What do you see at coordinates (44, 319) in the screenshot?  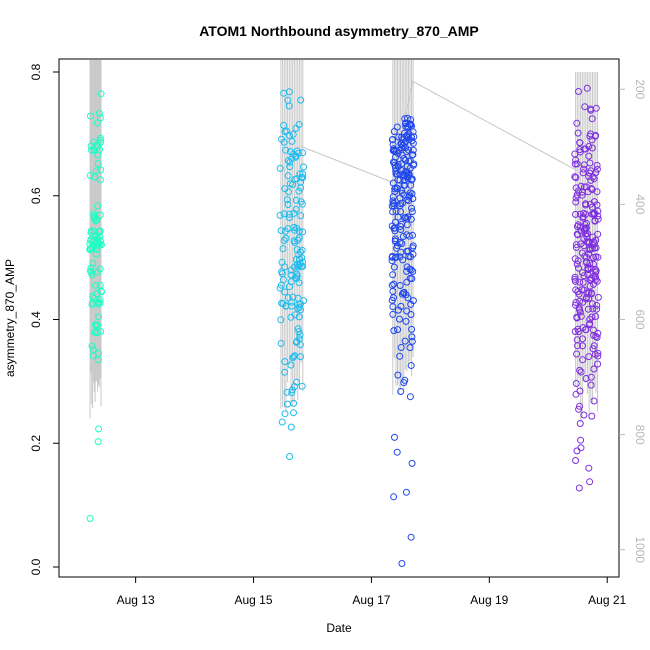 I see `y-axis: 0.0 0.2 0.4 0.6 0.8` at bounding box center [44, 319].